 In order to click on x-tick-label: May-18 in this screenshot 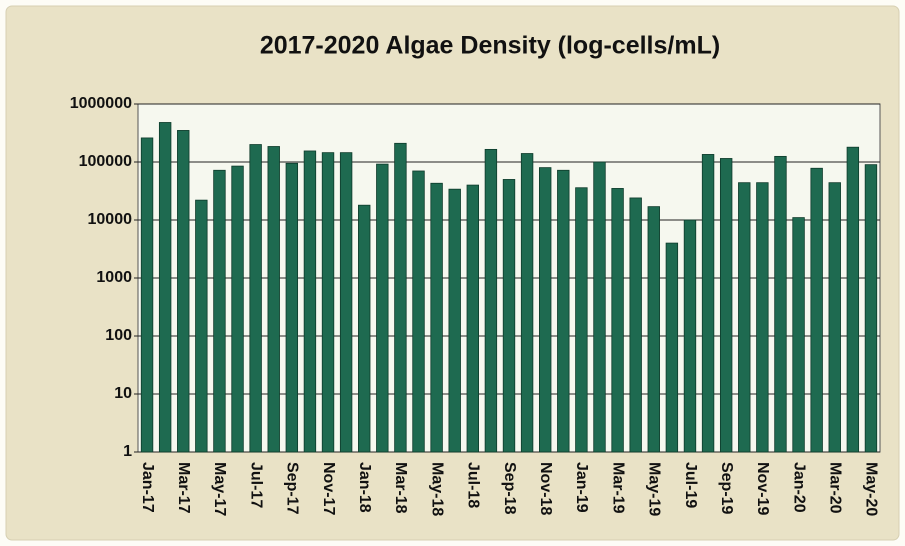, I will do `click(436, 489)`.